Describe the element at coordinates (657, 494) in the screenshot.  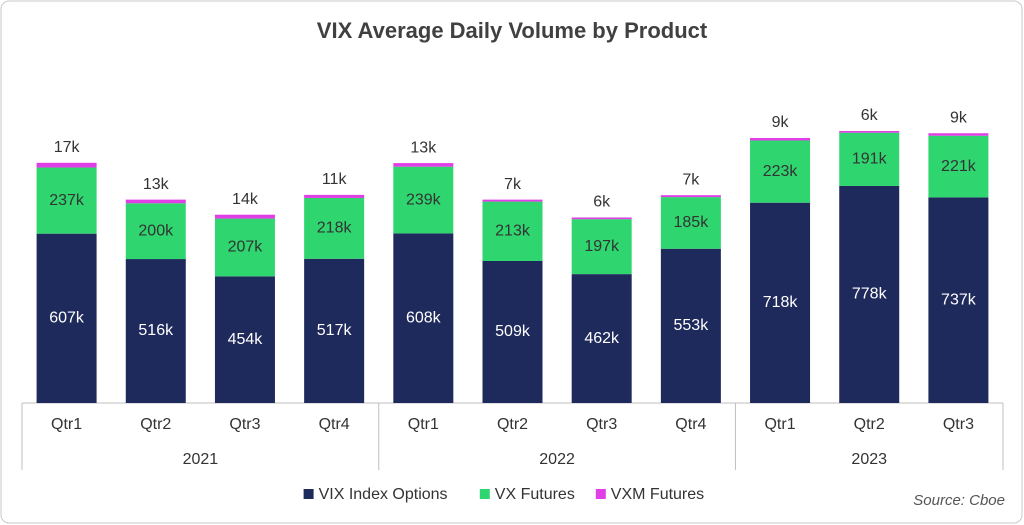
I see `legend-label: VXM Futures` at that location.